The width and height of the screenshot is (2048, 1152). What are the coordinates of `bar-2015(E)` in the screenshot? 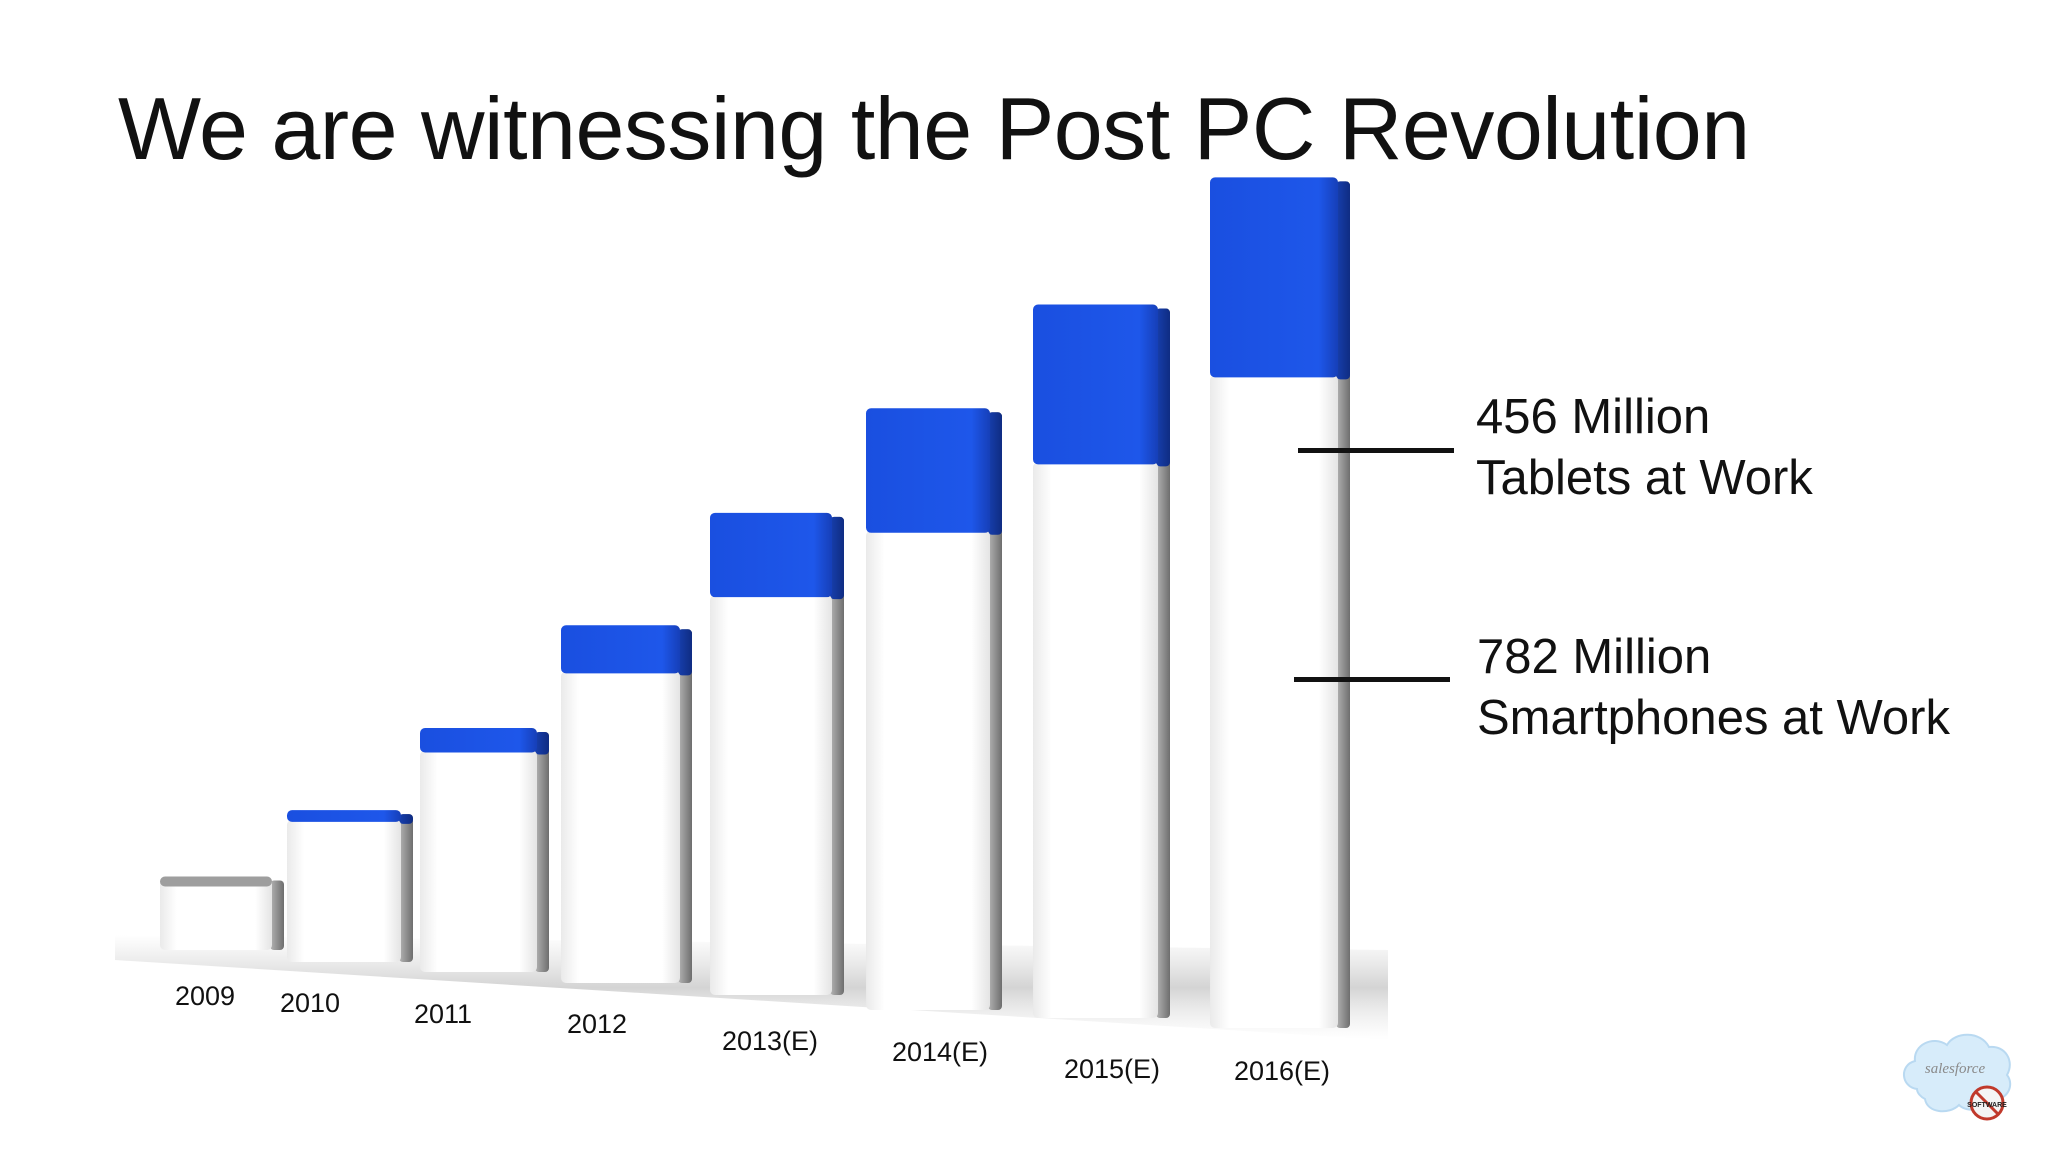 It's located at (1101, 661).